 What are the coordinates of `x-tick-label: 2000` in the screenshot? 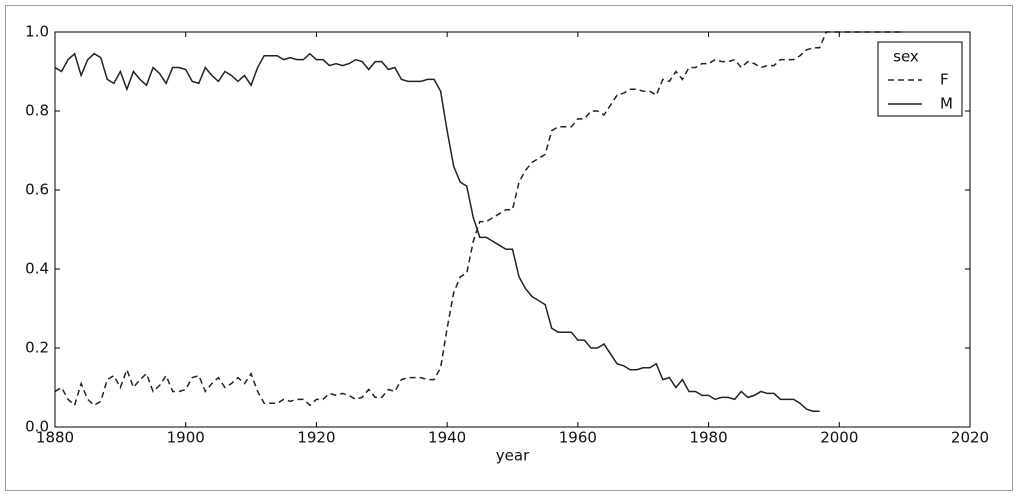 It's located at (839, 438).